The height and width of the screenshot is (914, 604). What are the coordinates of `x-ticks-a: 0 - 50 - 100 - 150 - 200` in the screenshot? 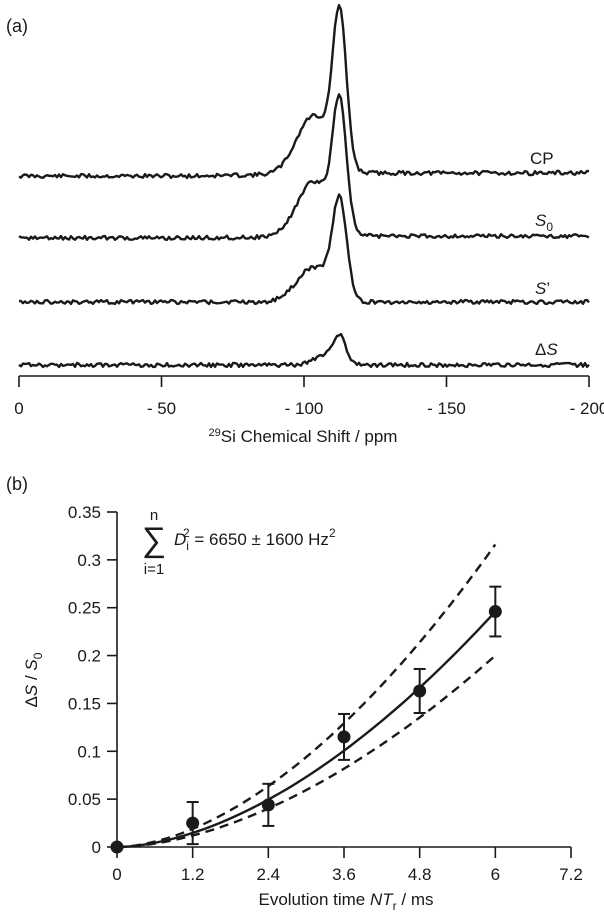 It's located at (309, 397).